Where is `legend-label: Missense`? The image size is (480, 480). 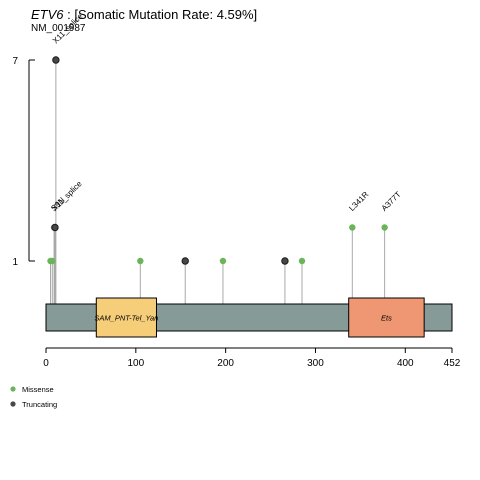 legend-label: Missense is located at coordinates (38, 389).